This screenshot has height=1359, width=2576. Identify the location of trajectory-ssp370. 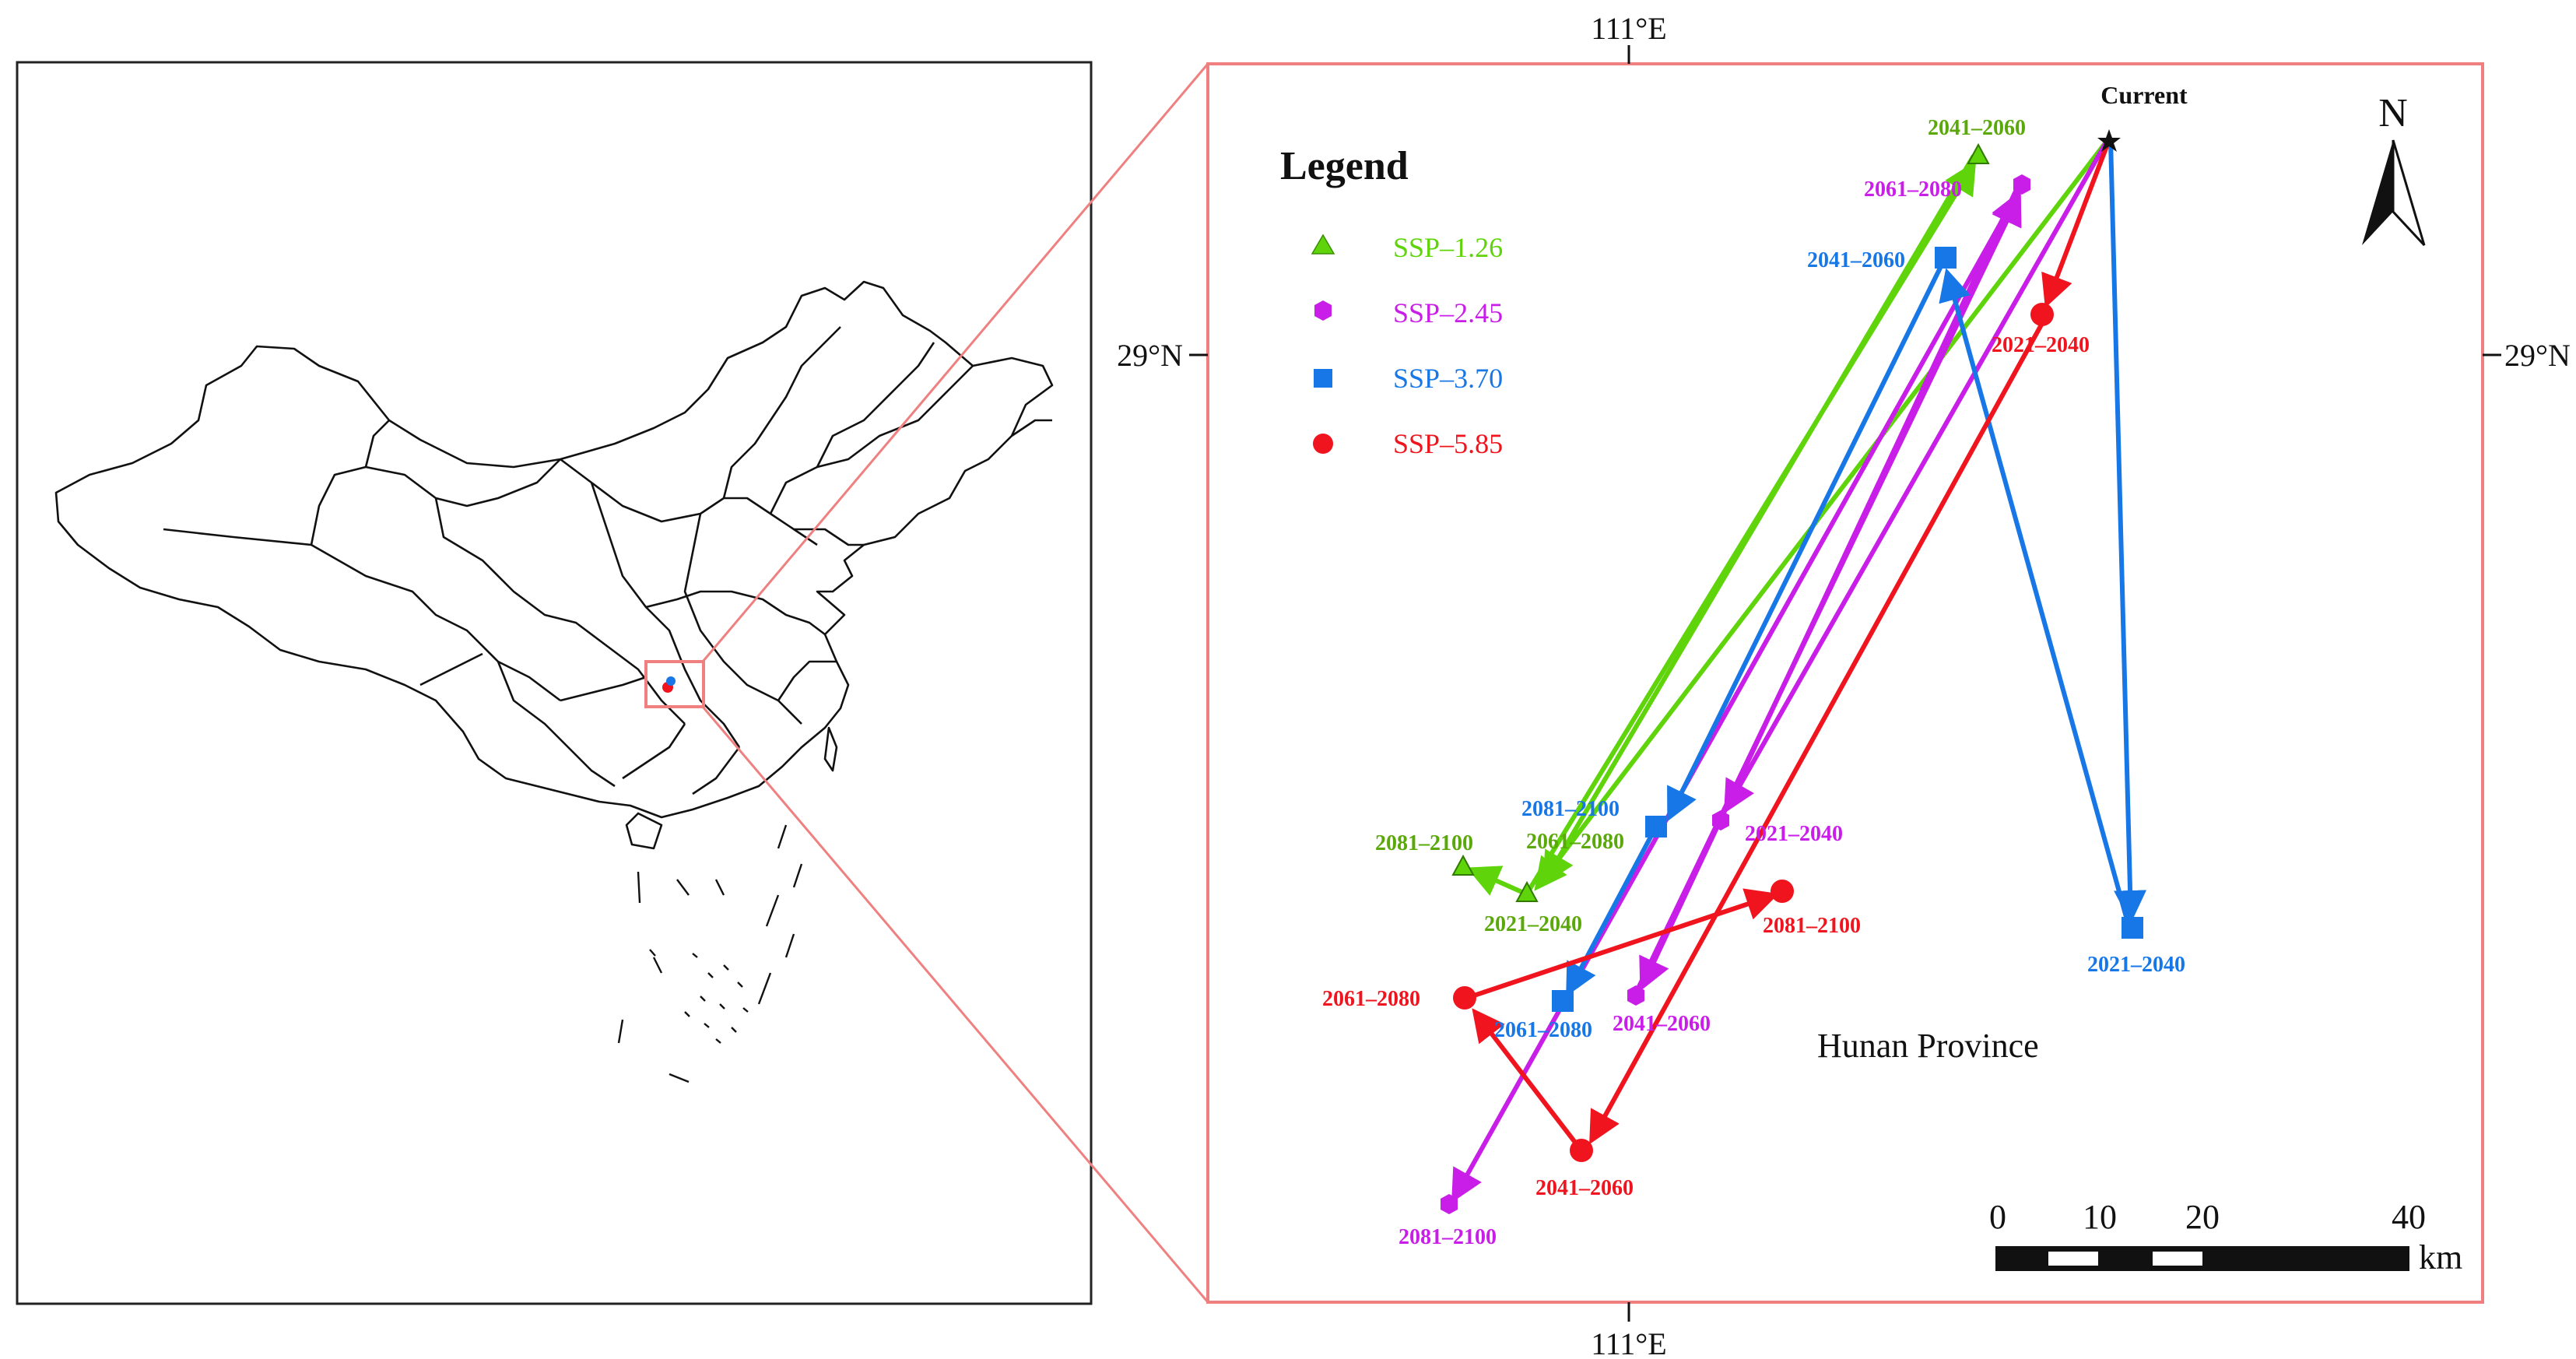
(1857, 568).